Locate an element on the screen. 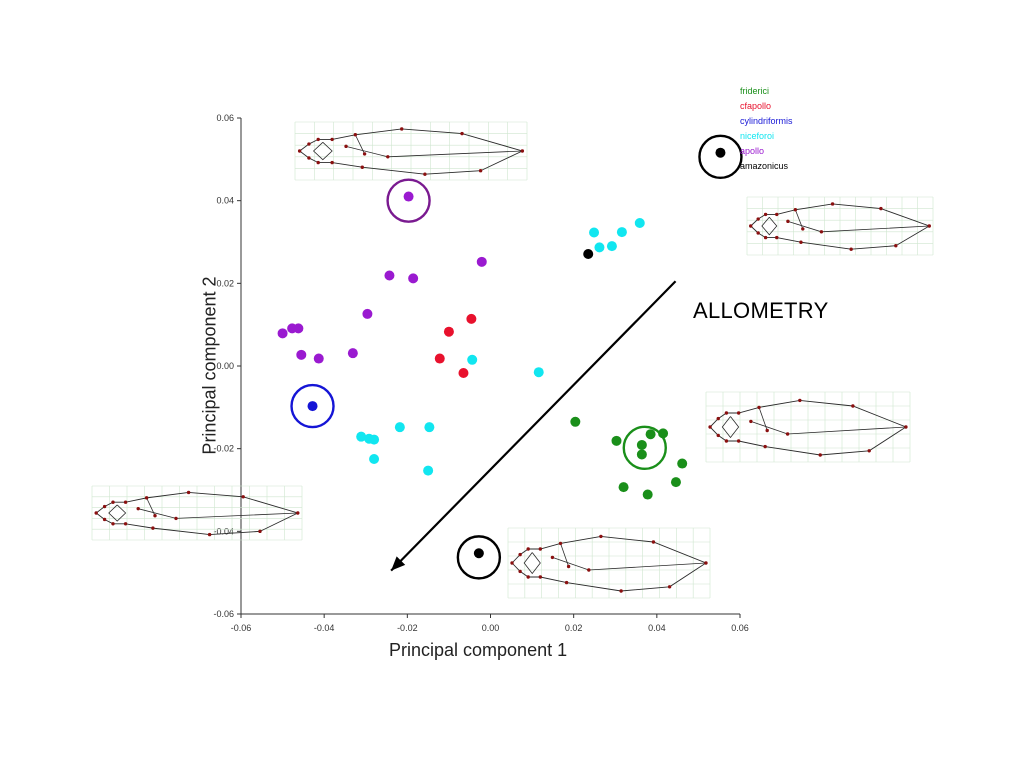  allometry-arrow-head is located at coordinates (398, 563).